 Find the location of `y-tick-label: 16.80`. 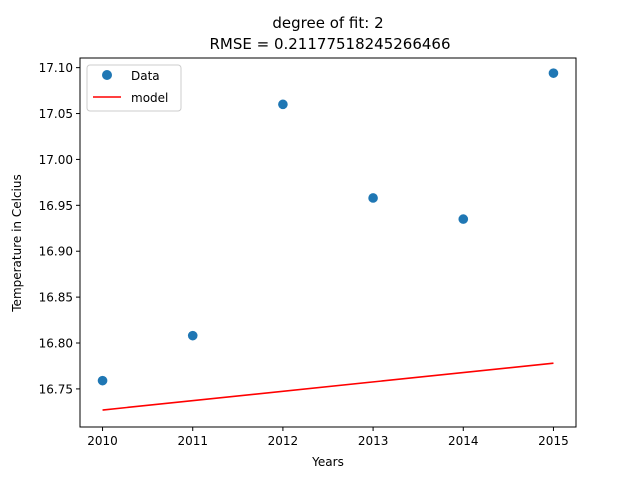

y-tick-label: 16.80 is located at coordinates (56, 344).